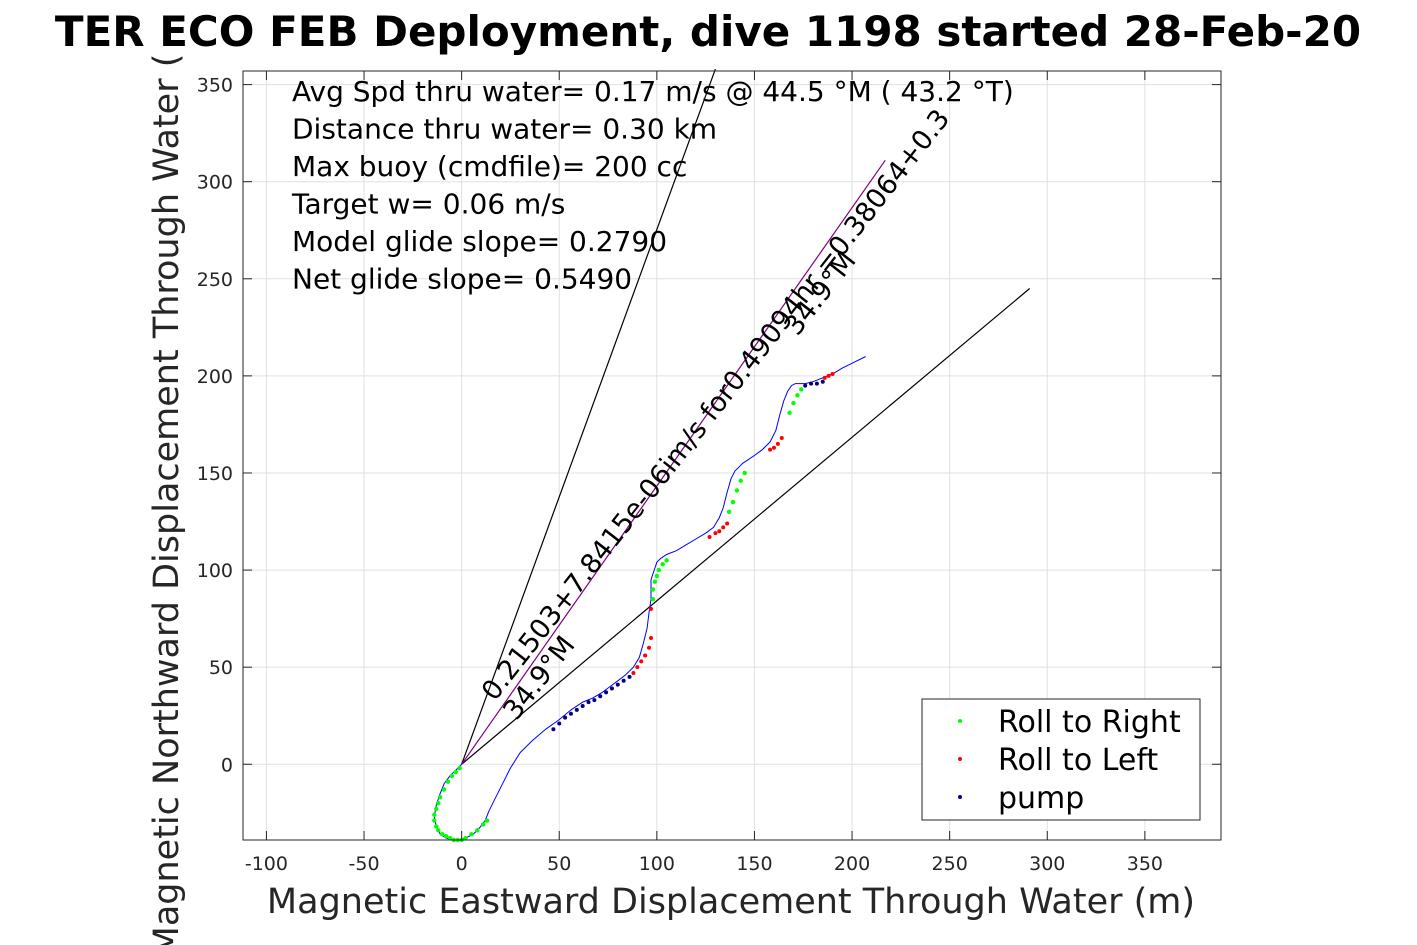  What do you see at coordinates (754, 864) in the screenshot?
I see `x-tick-label: 150` at bounding box center [754, 864].